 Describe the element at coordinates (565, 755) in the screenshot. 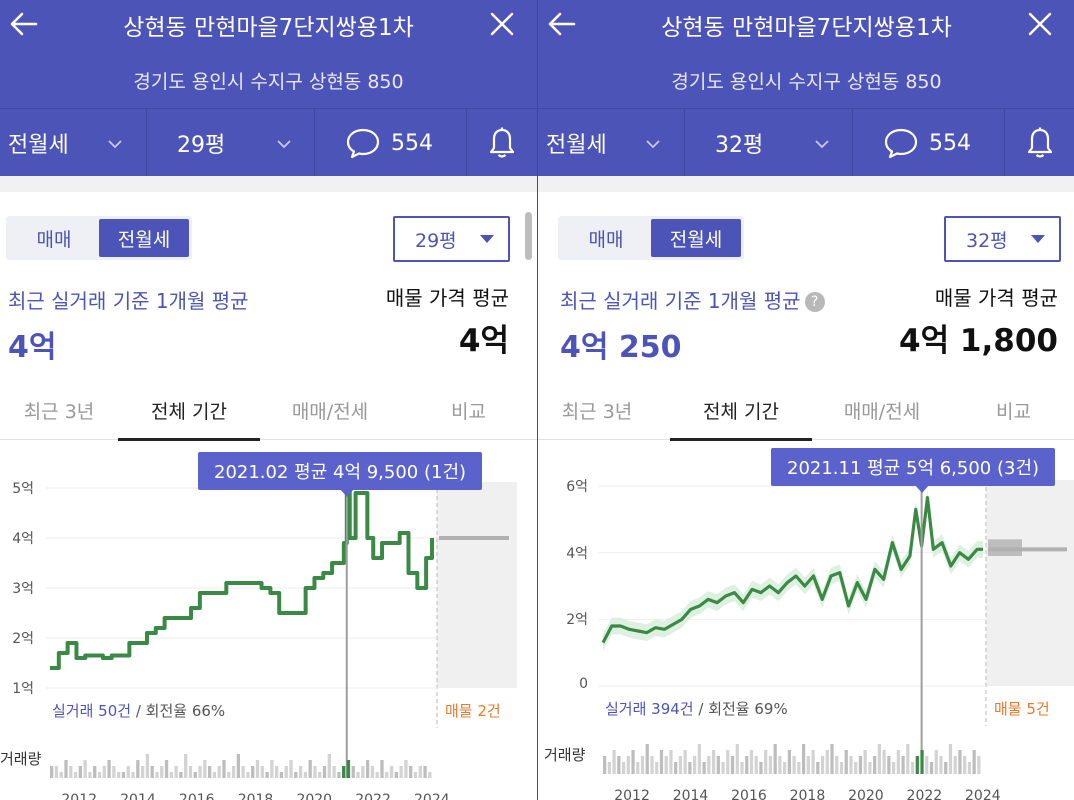

I see `volume-label: 거래량` at that location.